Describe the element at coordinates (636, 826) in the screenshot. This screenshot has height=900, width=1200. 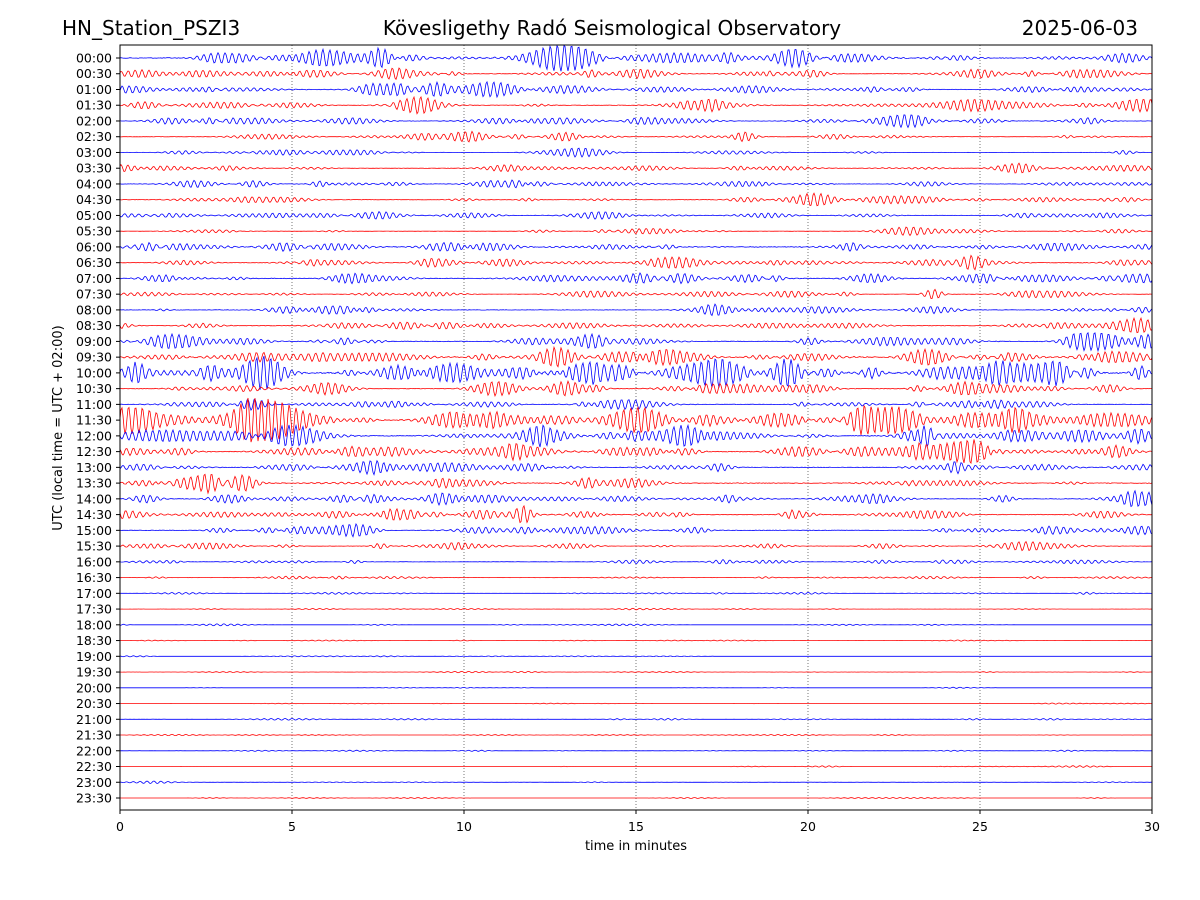
I see `x-tick-label: 15` at that location.